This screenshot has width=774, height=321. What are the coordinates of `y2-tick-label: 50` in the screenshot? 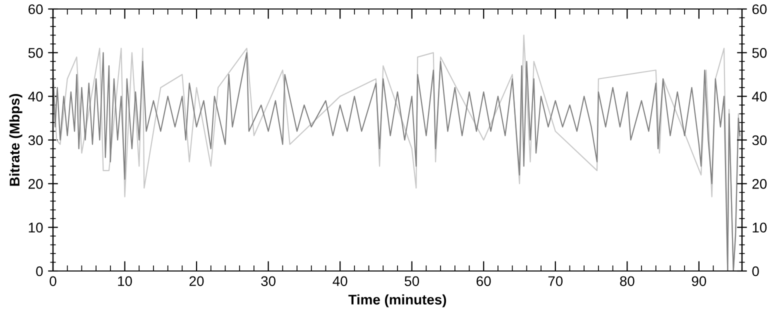 It's located at (759, 53).